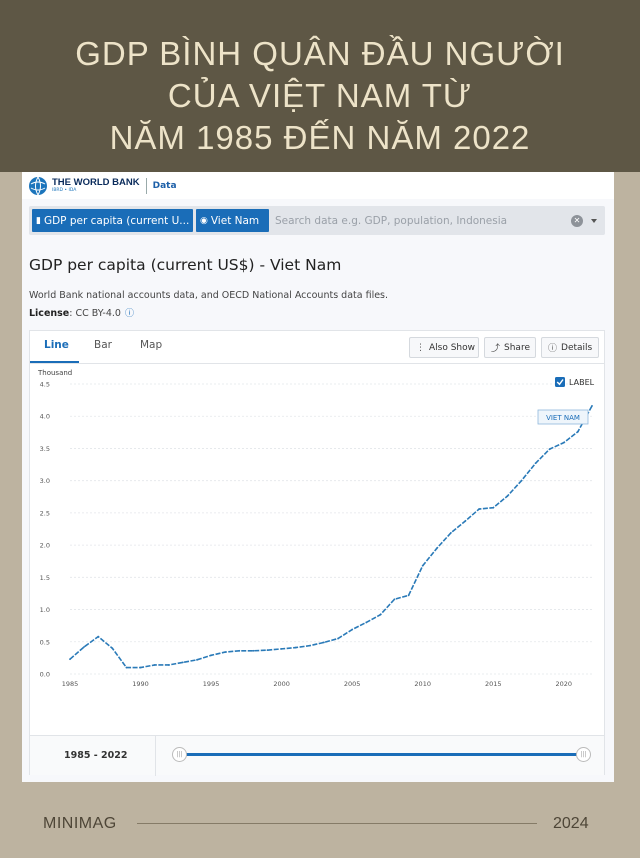 The width and height of the screenshot is (640, 858). I want to click on license-value: : CC BY-4.0, so click(95, 313).